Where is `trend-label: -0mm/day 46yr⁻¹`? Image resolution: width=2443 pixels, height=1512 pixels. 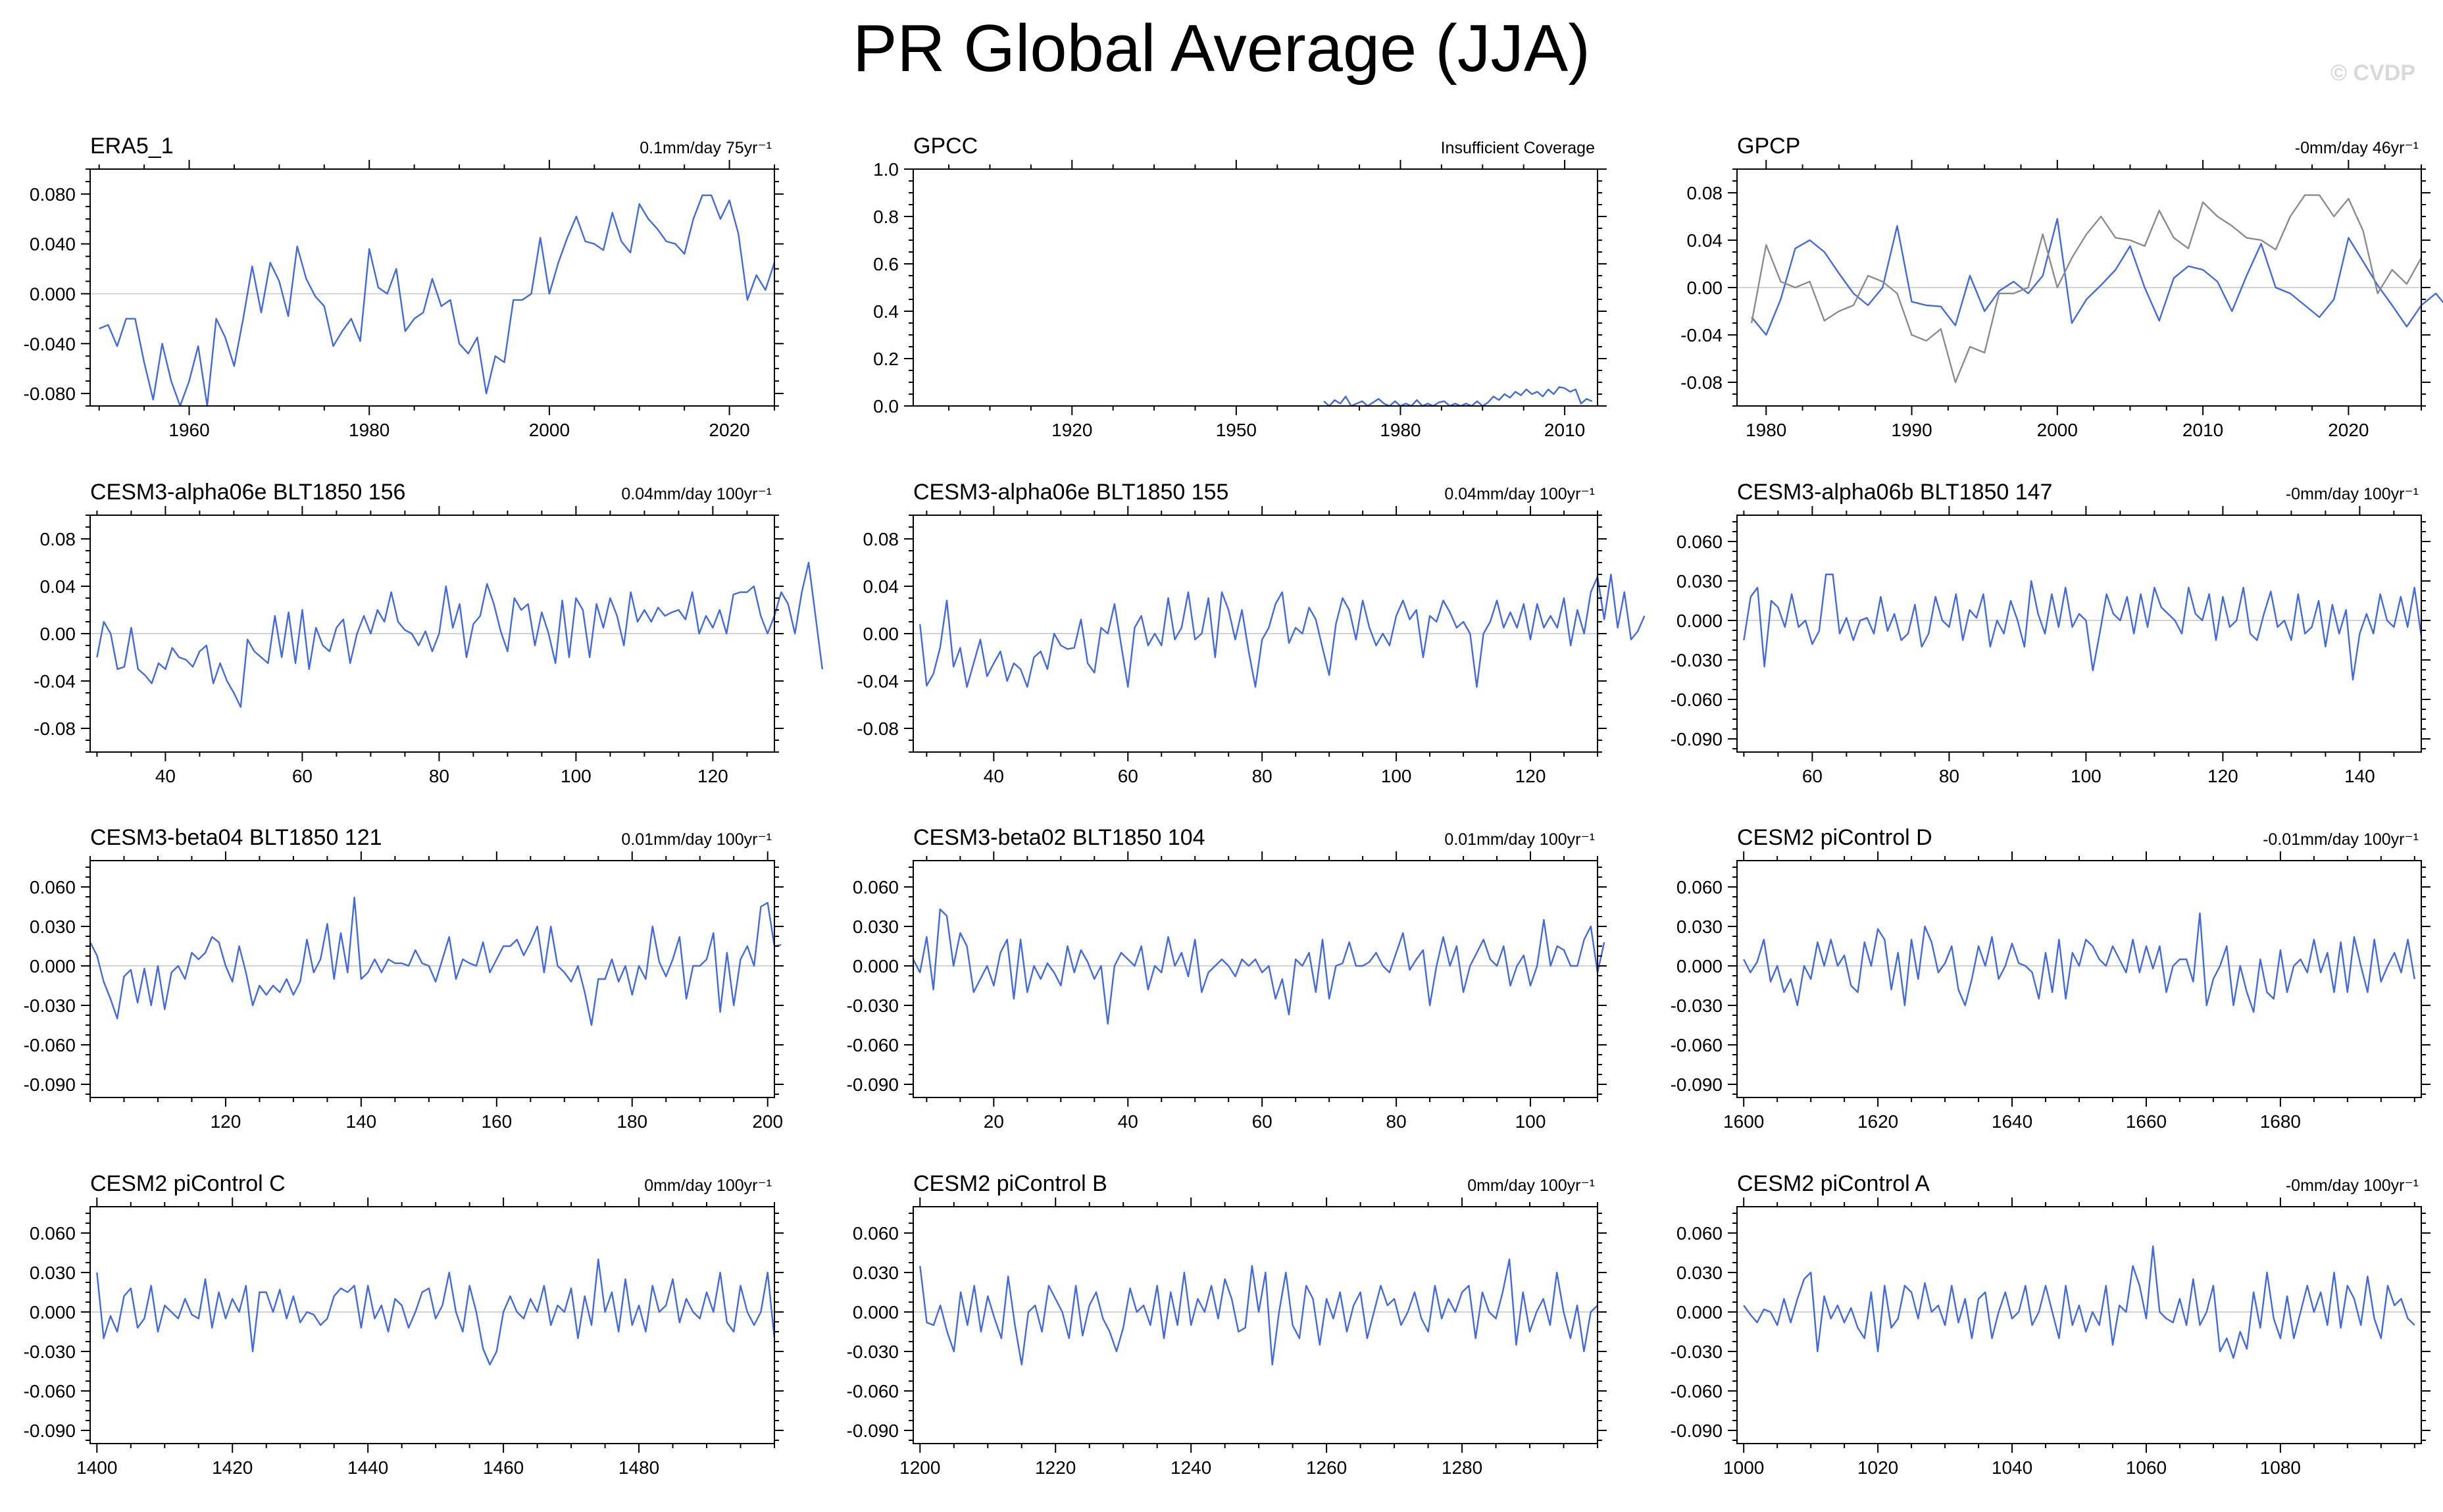
trend-label: -0mm/day 46yr⁻¹ is located at coordinates (2357, 148).